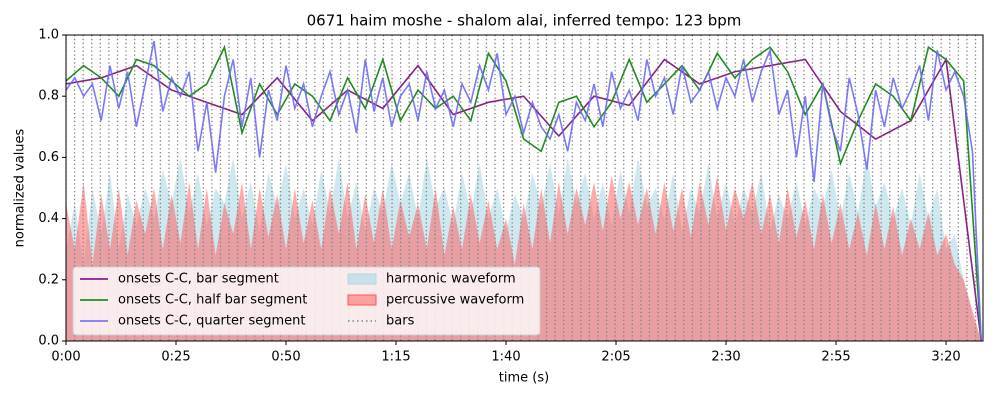 The height and width of the screenshot is (404, 1000). What do you see at coordinates (48, 218) in the screenshot?
I see `y-tick-label: 0.4` at bounding box center [48, 218].